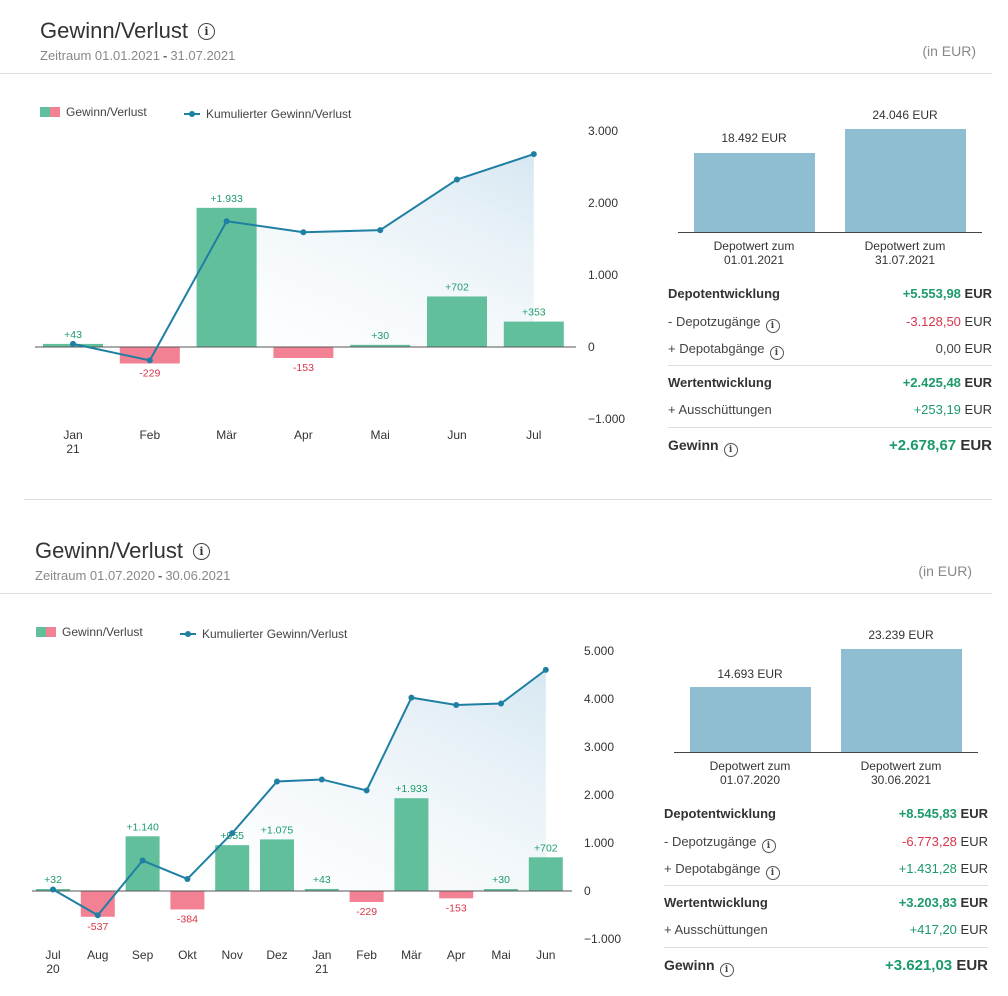  I want to click on x-tick-label: Sep, so click(143, 955).